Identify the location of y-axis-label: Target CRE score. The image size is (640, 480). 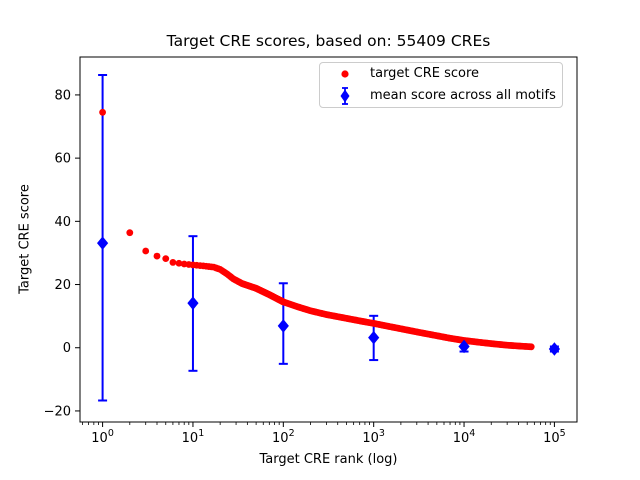
(25, 239).